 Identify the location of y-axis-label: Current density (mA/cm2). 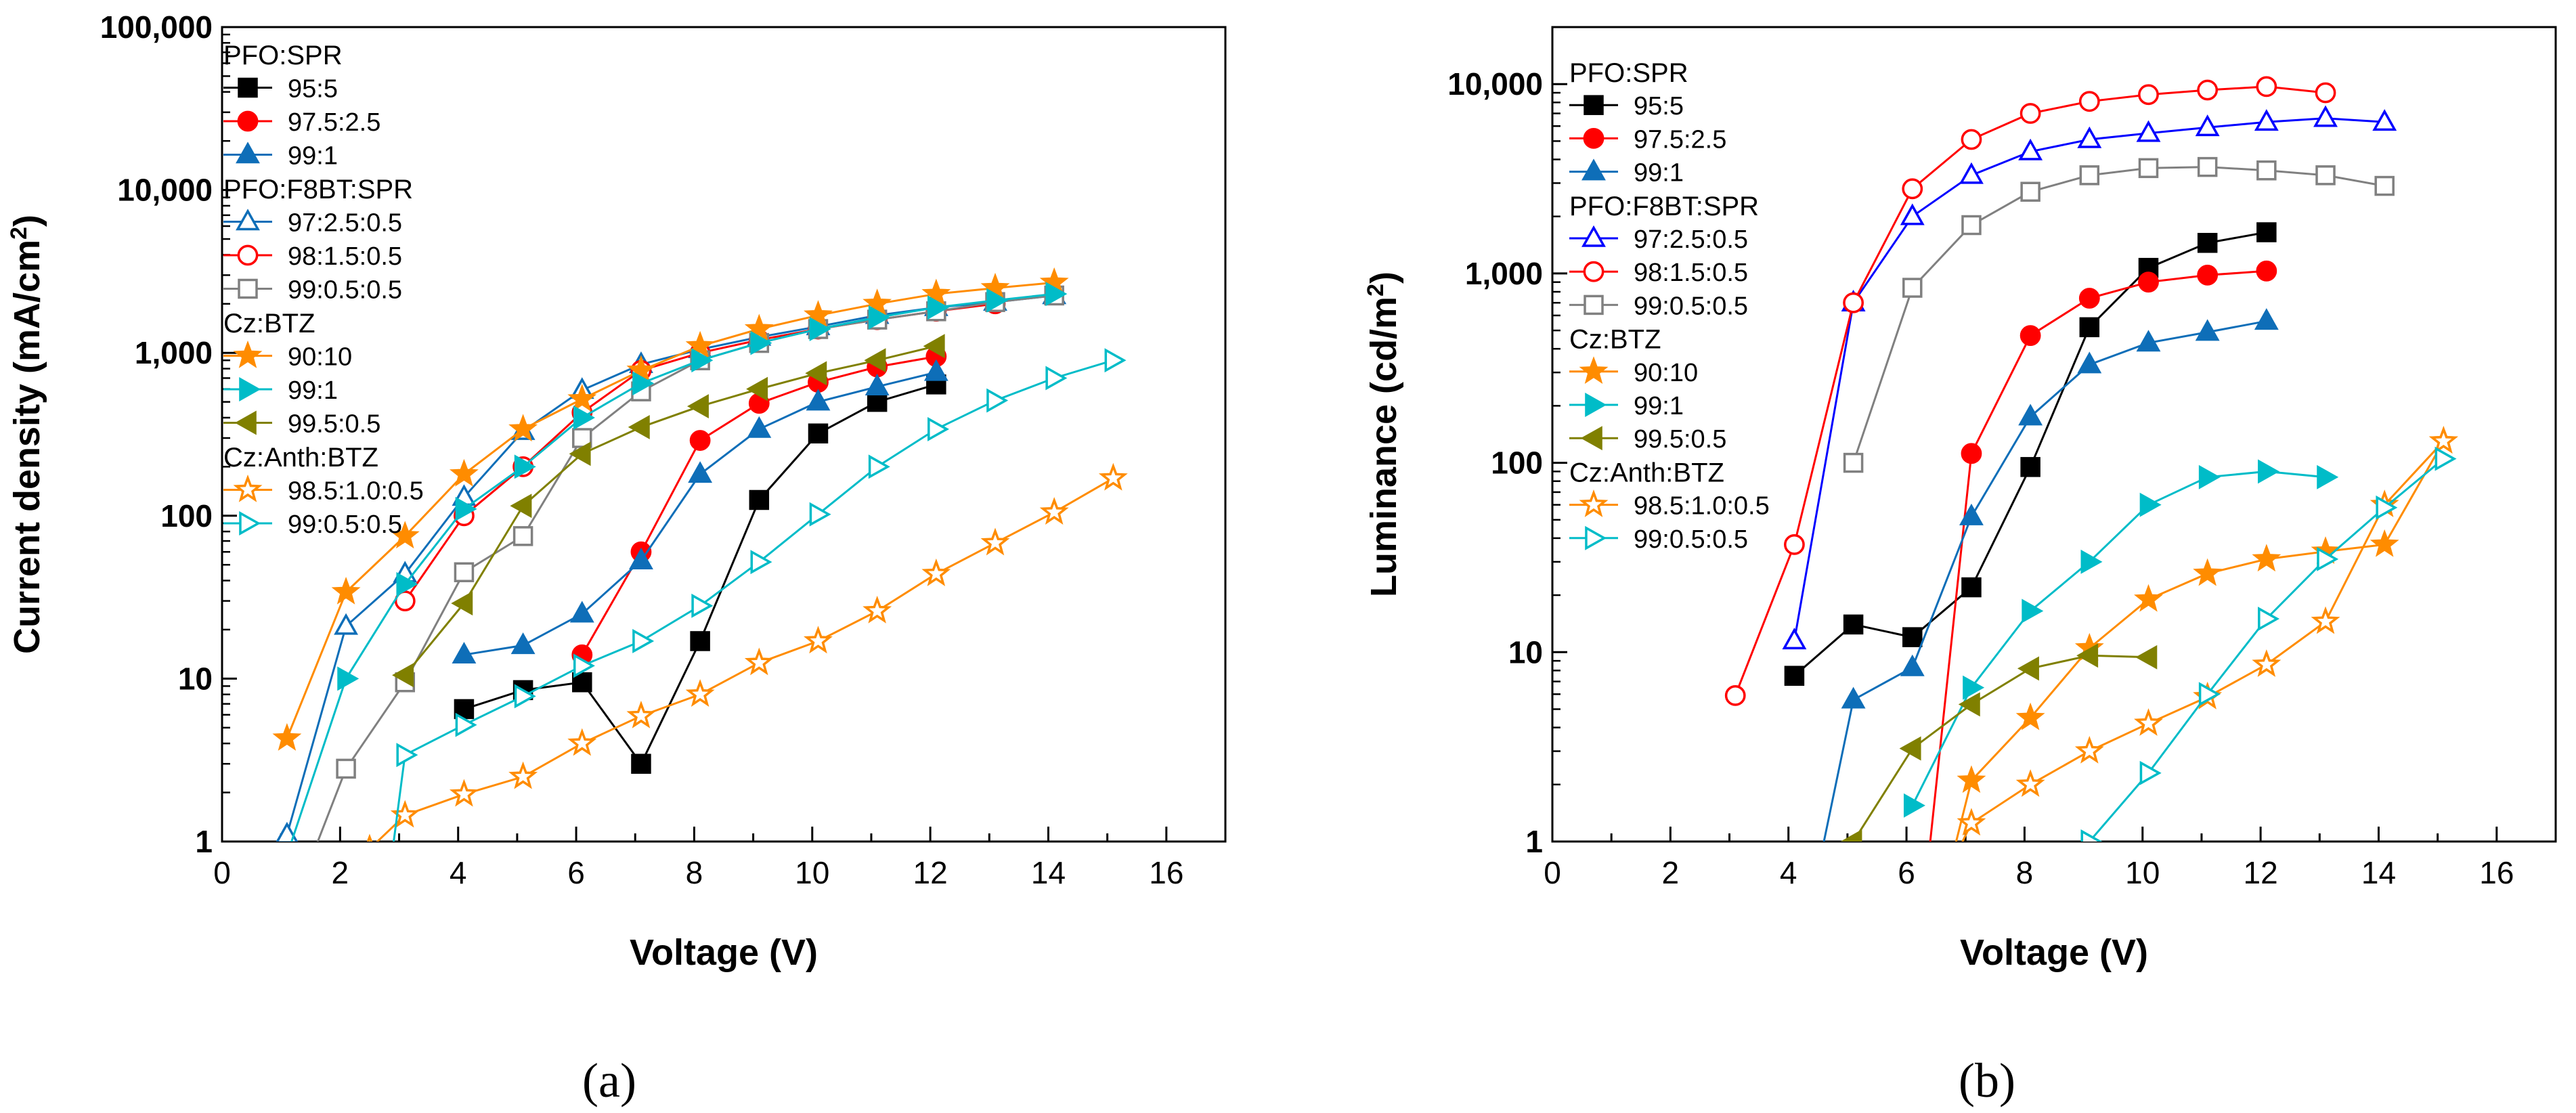
(26, 434).